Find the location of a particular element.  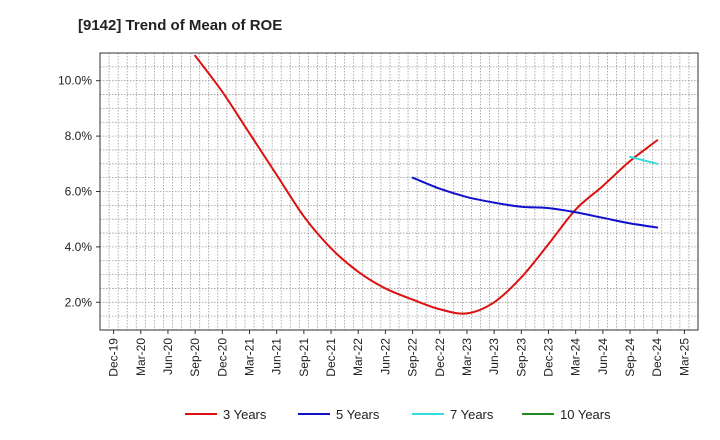

series-line-5-years is located at coordinates (535, 202).